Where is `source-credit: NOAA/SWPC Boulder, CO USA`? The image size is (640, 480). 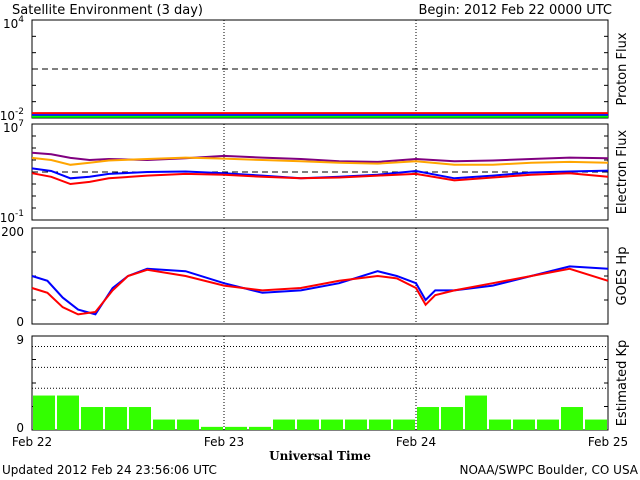
source-credit: NOAA/SWPC Boulder, CO USA is located at coordinates (549, 470).